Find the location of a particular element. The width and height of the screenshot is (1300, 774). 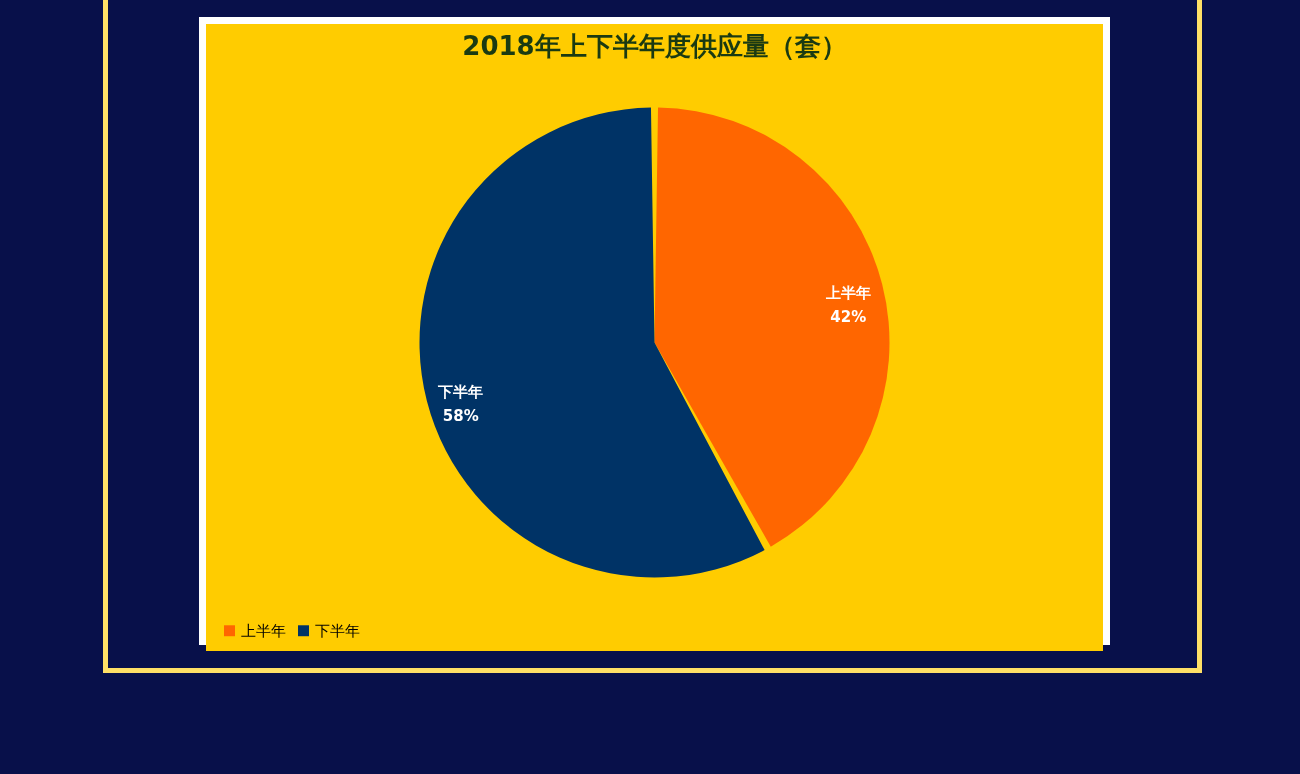

chart-title: 2018年上下半年度供应量（套） is located at coordinates (654, 46).